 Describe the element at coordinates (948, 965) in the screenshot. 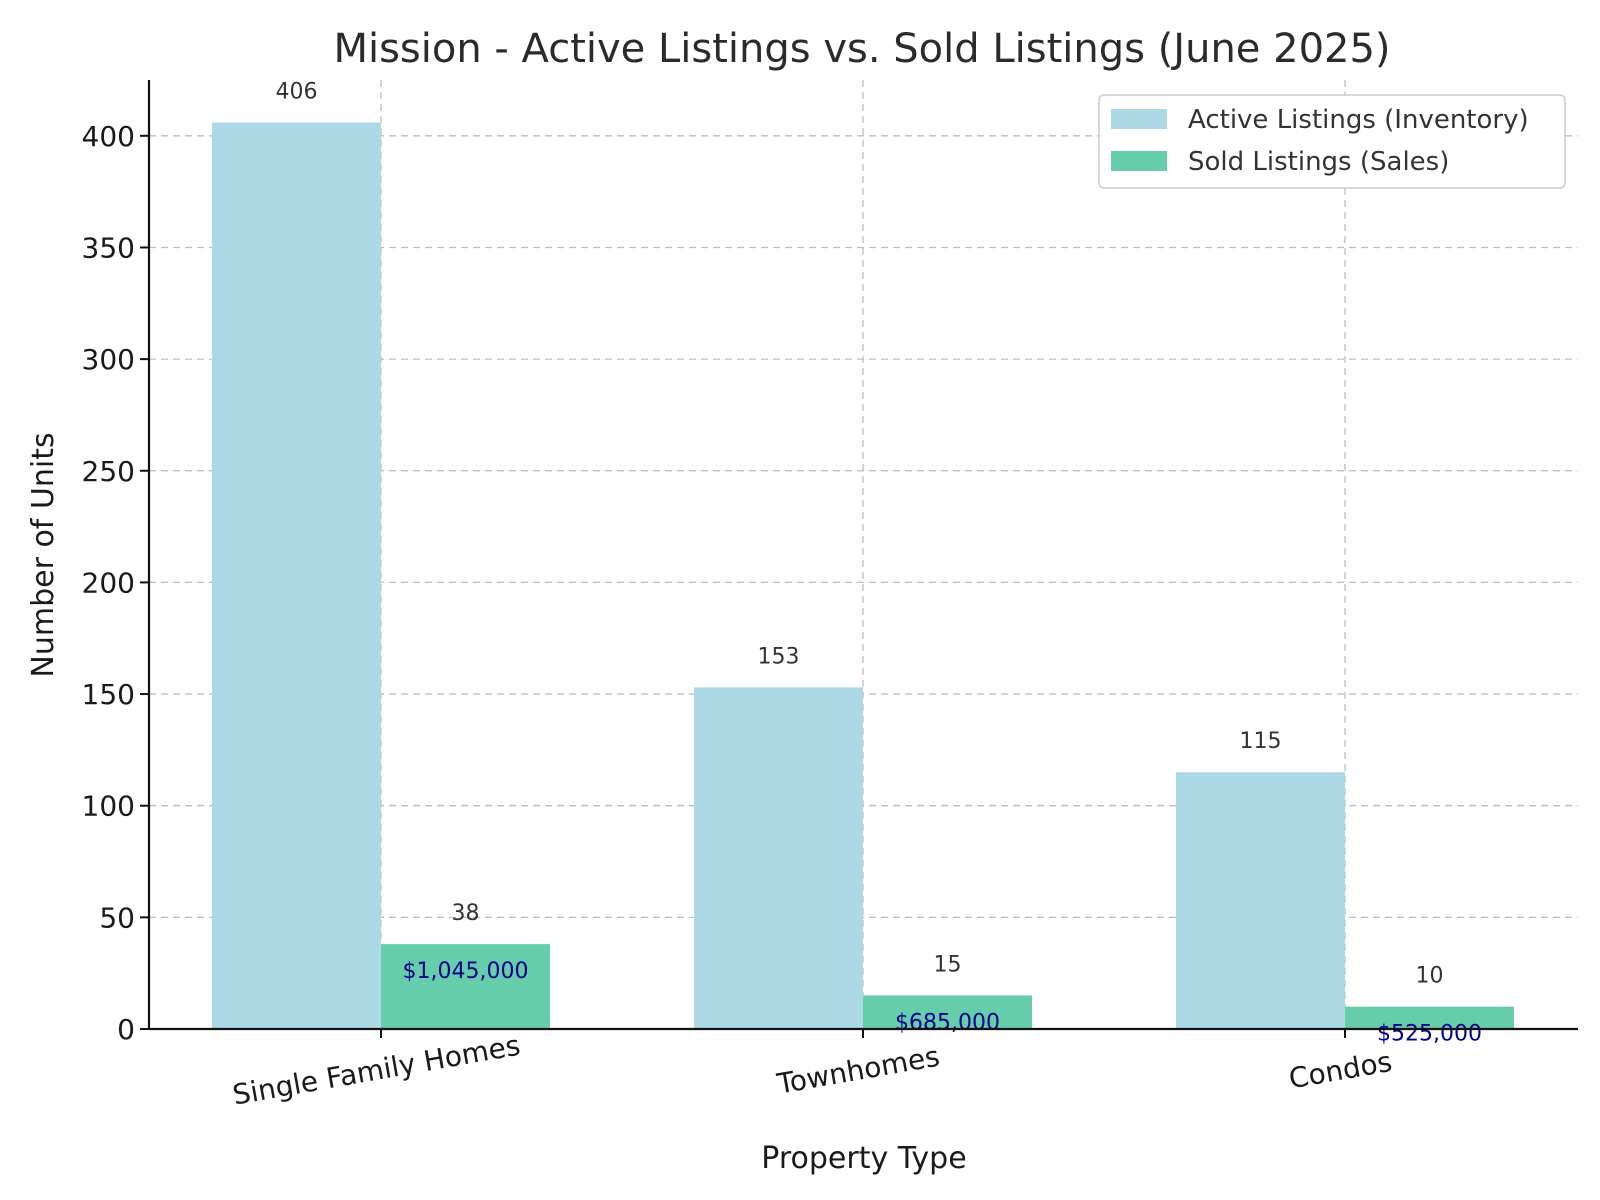

I see `value-label-sold: 15` at that location.